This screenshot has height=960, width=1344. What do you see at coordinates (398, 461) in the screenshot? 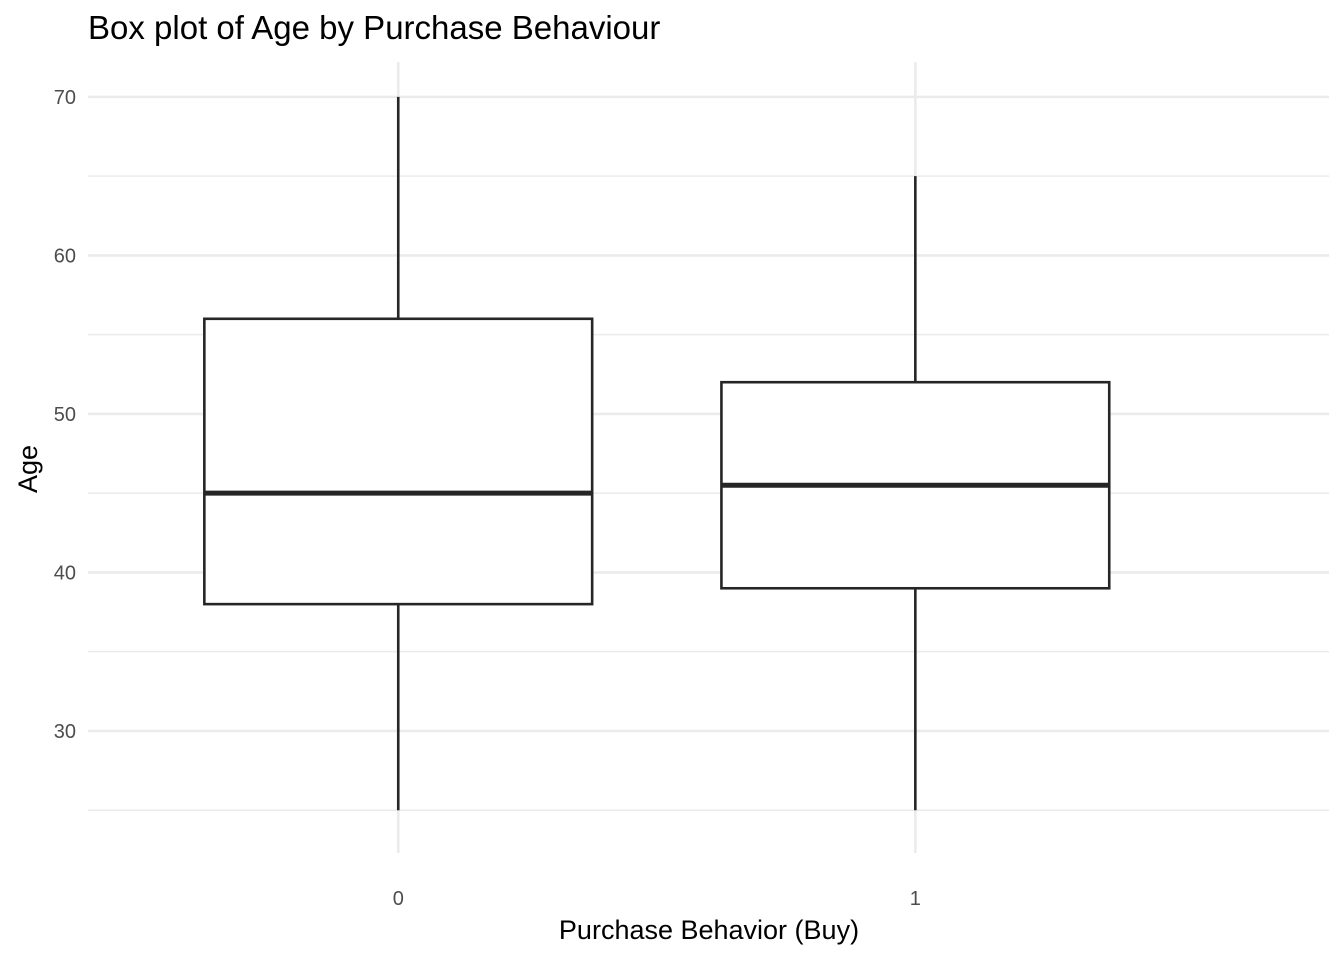
I see `iqr-box` at bounding box center [398, 461].